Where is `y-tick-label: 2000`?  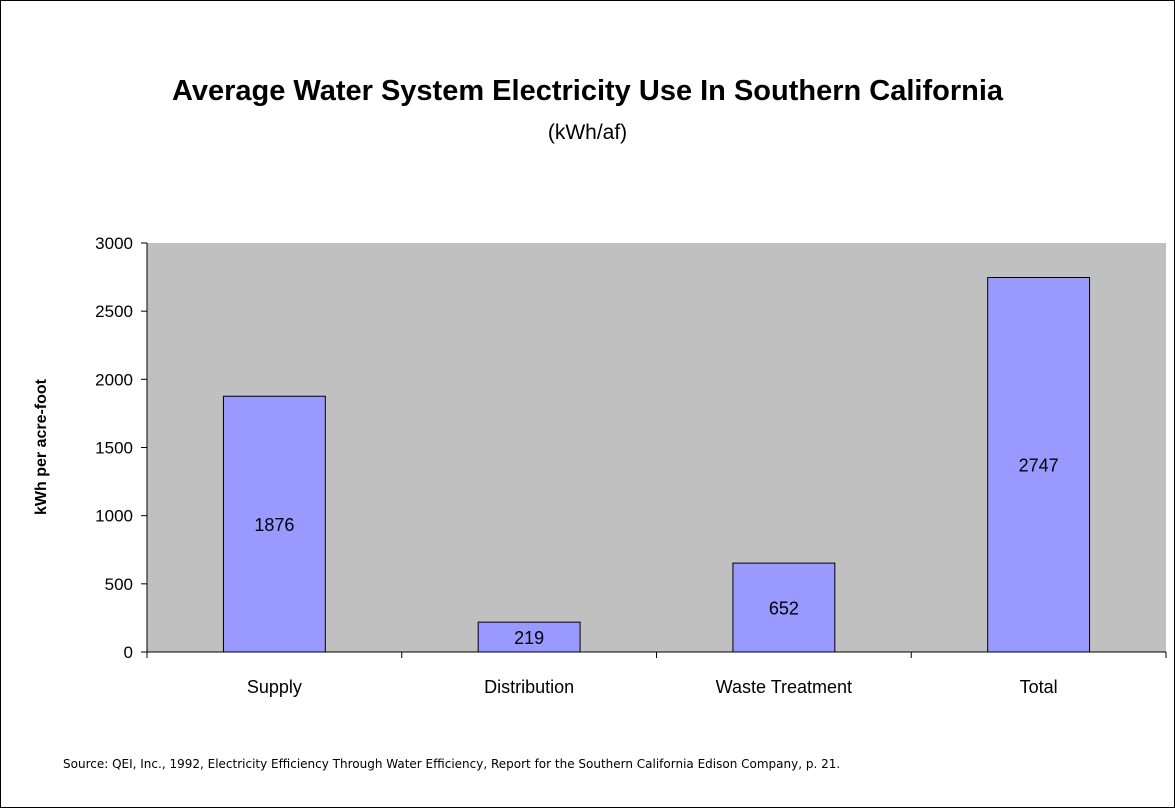
y-tick-label: 2000 is located at coordinates (114, 379).